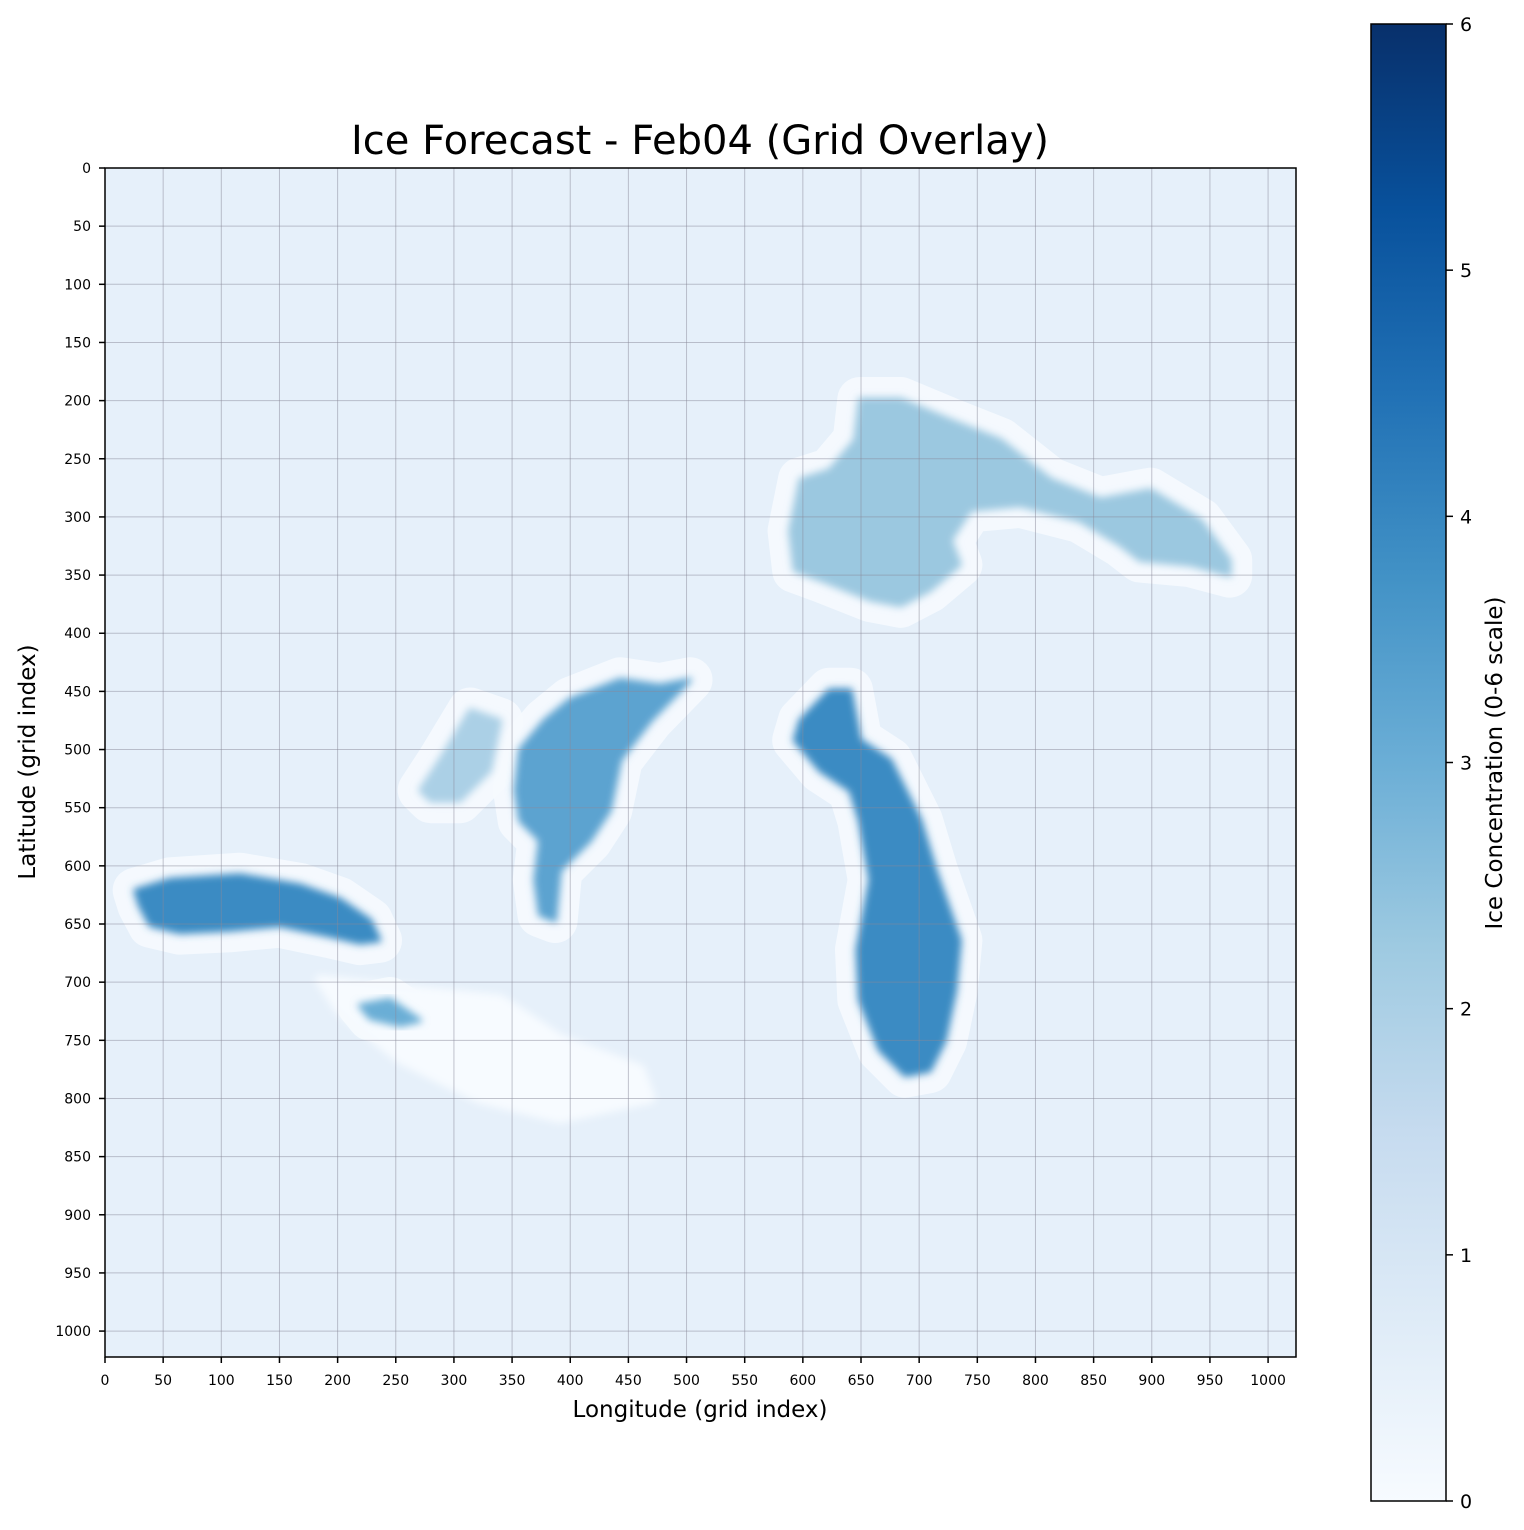 The width and height of the screenshot is (1524, 1530). I want to click on x-tick-label: 600, so click(802, 1381).